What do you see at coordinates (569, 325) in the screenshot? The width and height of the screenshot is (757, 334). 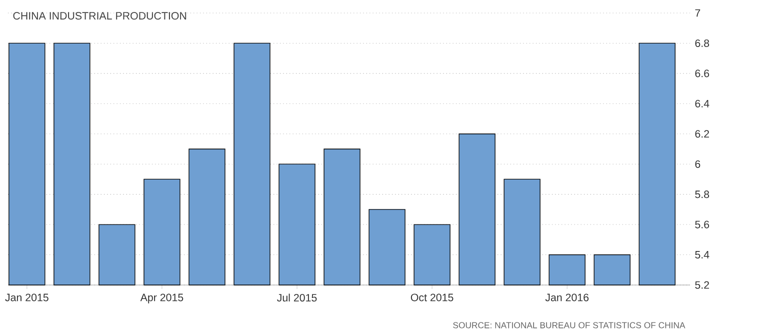 I see `source-note: SOURCE: NATIONAL BUREAU OF STATISTICS OF CHINA` at bounding box center [569, 325].